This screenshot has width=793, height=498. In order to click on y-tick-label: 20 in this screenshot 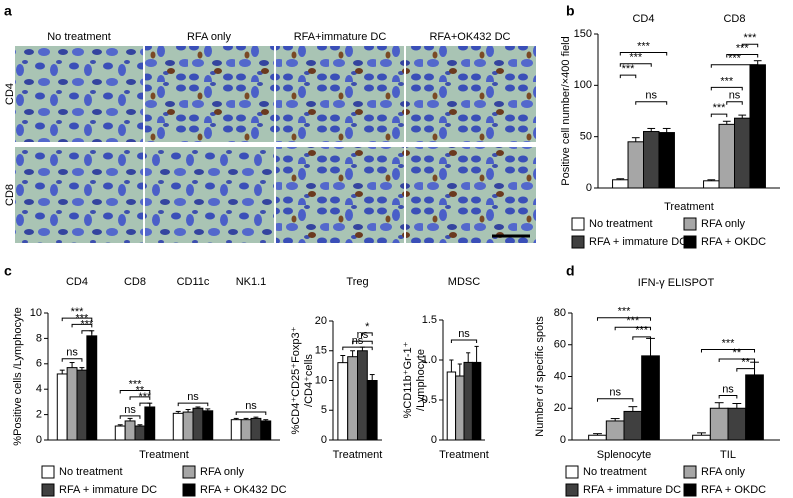, I will do `click(321, 321)`.